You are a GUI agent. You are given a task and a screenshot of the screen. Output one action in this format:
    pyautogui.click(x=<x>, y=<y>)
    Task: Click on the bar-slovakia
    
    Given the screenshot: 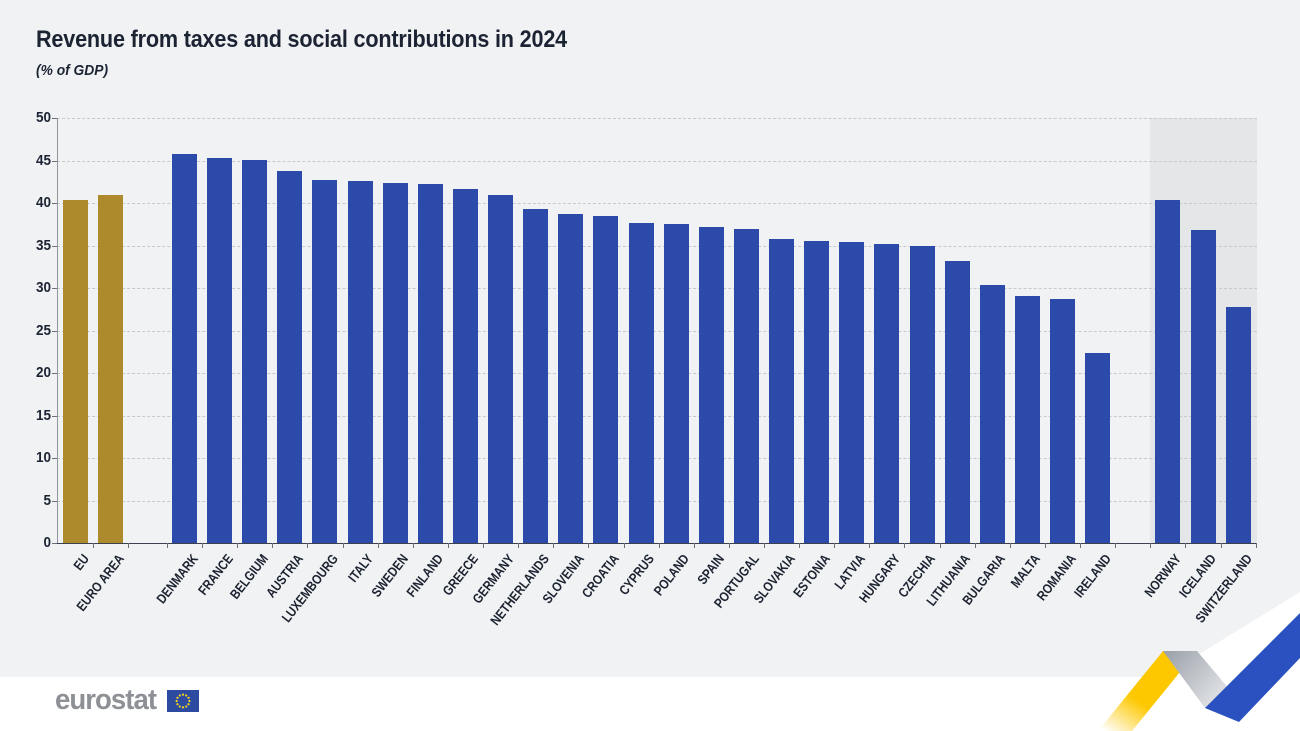 What is the action you would take?
    pyautogui.click(x=782, y=390)
    